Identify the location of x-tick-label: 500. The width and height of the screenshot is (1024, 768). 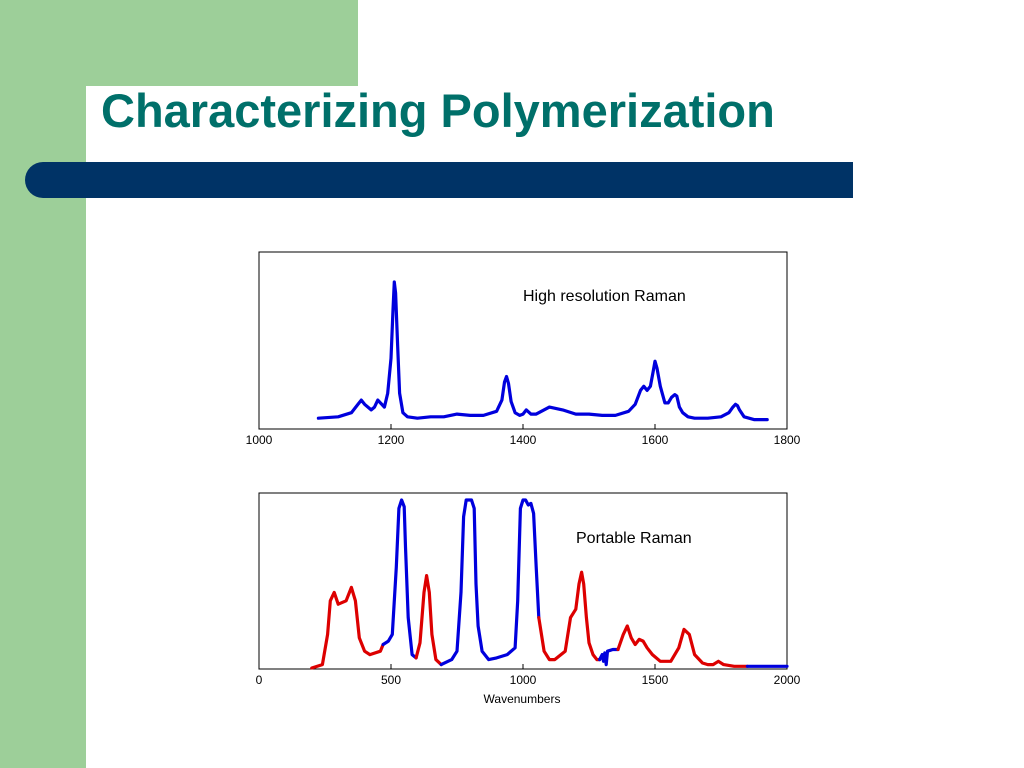
(391, 680).